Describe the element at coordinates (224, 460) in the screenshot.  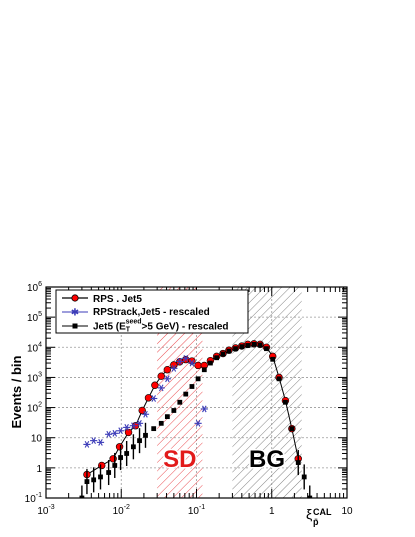
I see `region-labels: SD BG` at that location.